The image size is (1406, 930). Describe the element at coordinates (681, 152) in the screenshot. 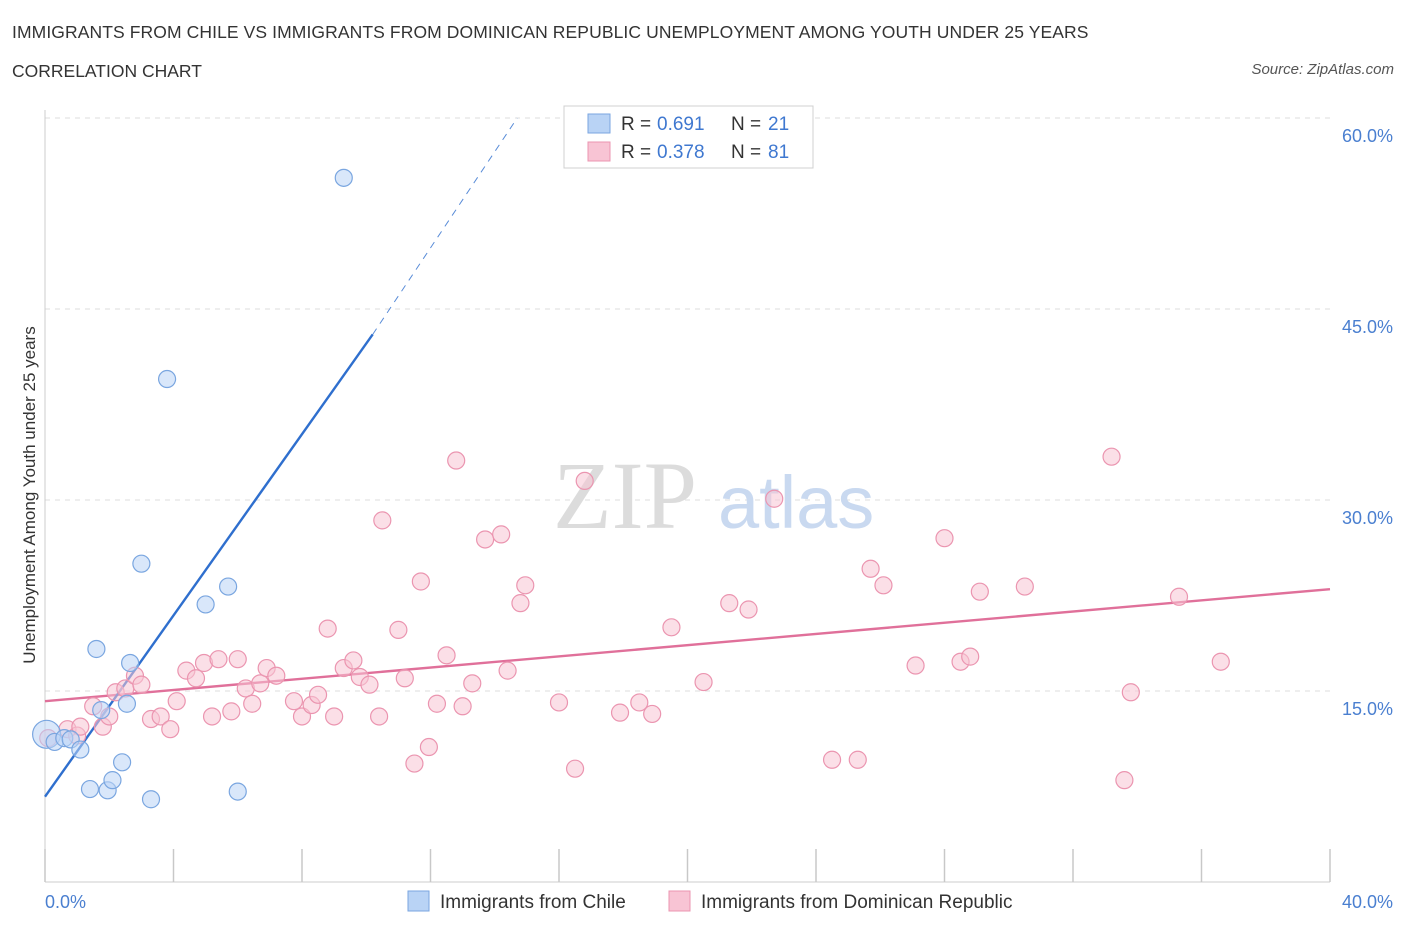

I see `legend-r-value-dr: 0.378` at that location.